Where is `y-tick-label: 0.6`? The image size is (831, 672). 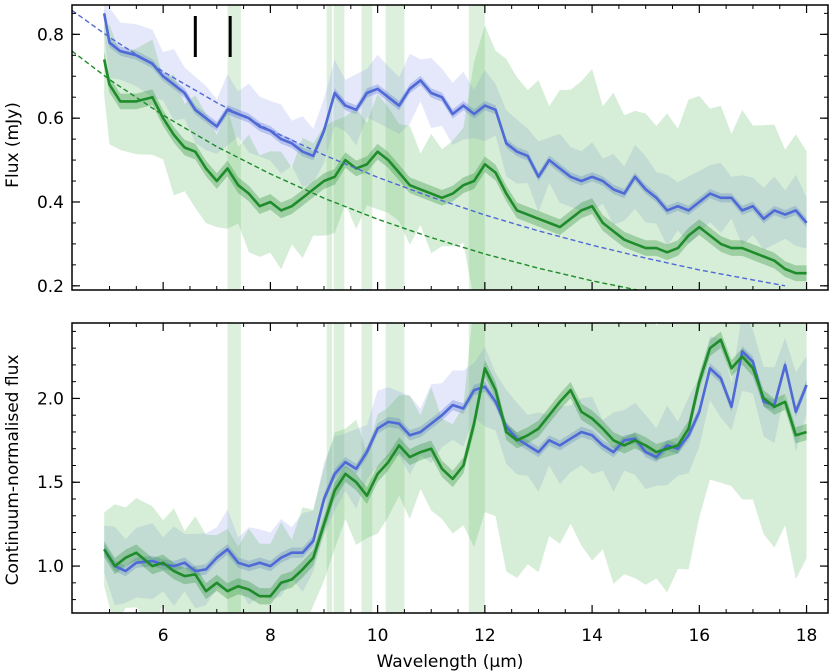
y-tick-label: 0.6 is located at coordinates (50, 119).